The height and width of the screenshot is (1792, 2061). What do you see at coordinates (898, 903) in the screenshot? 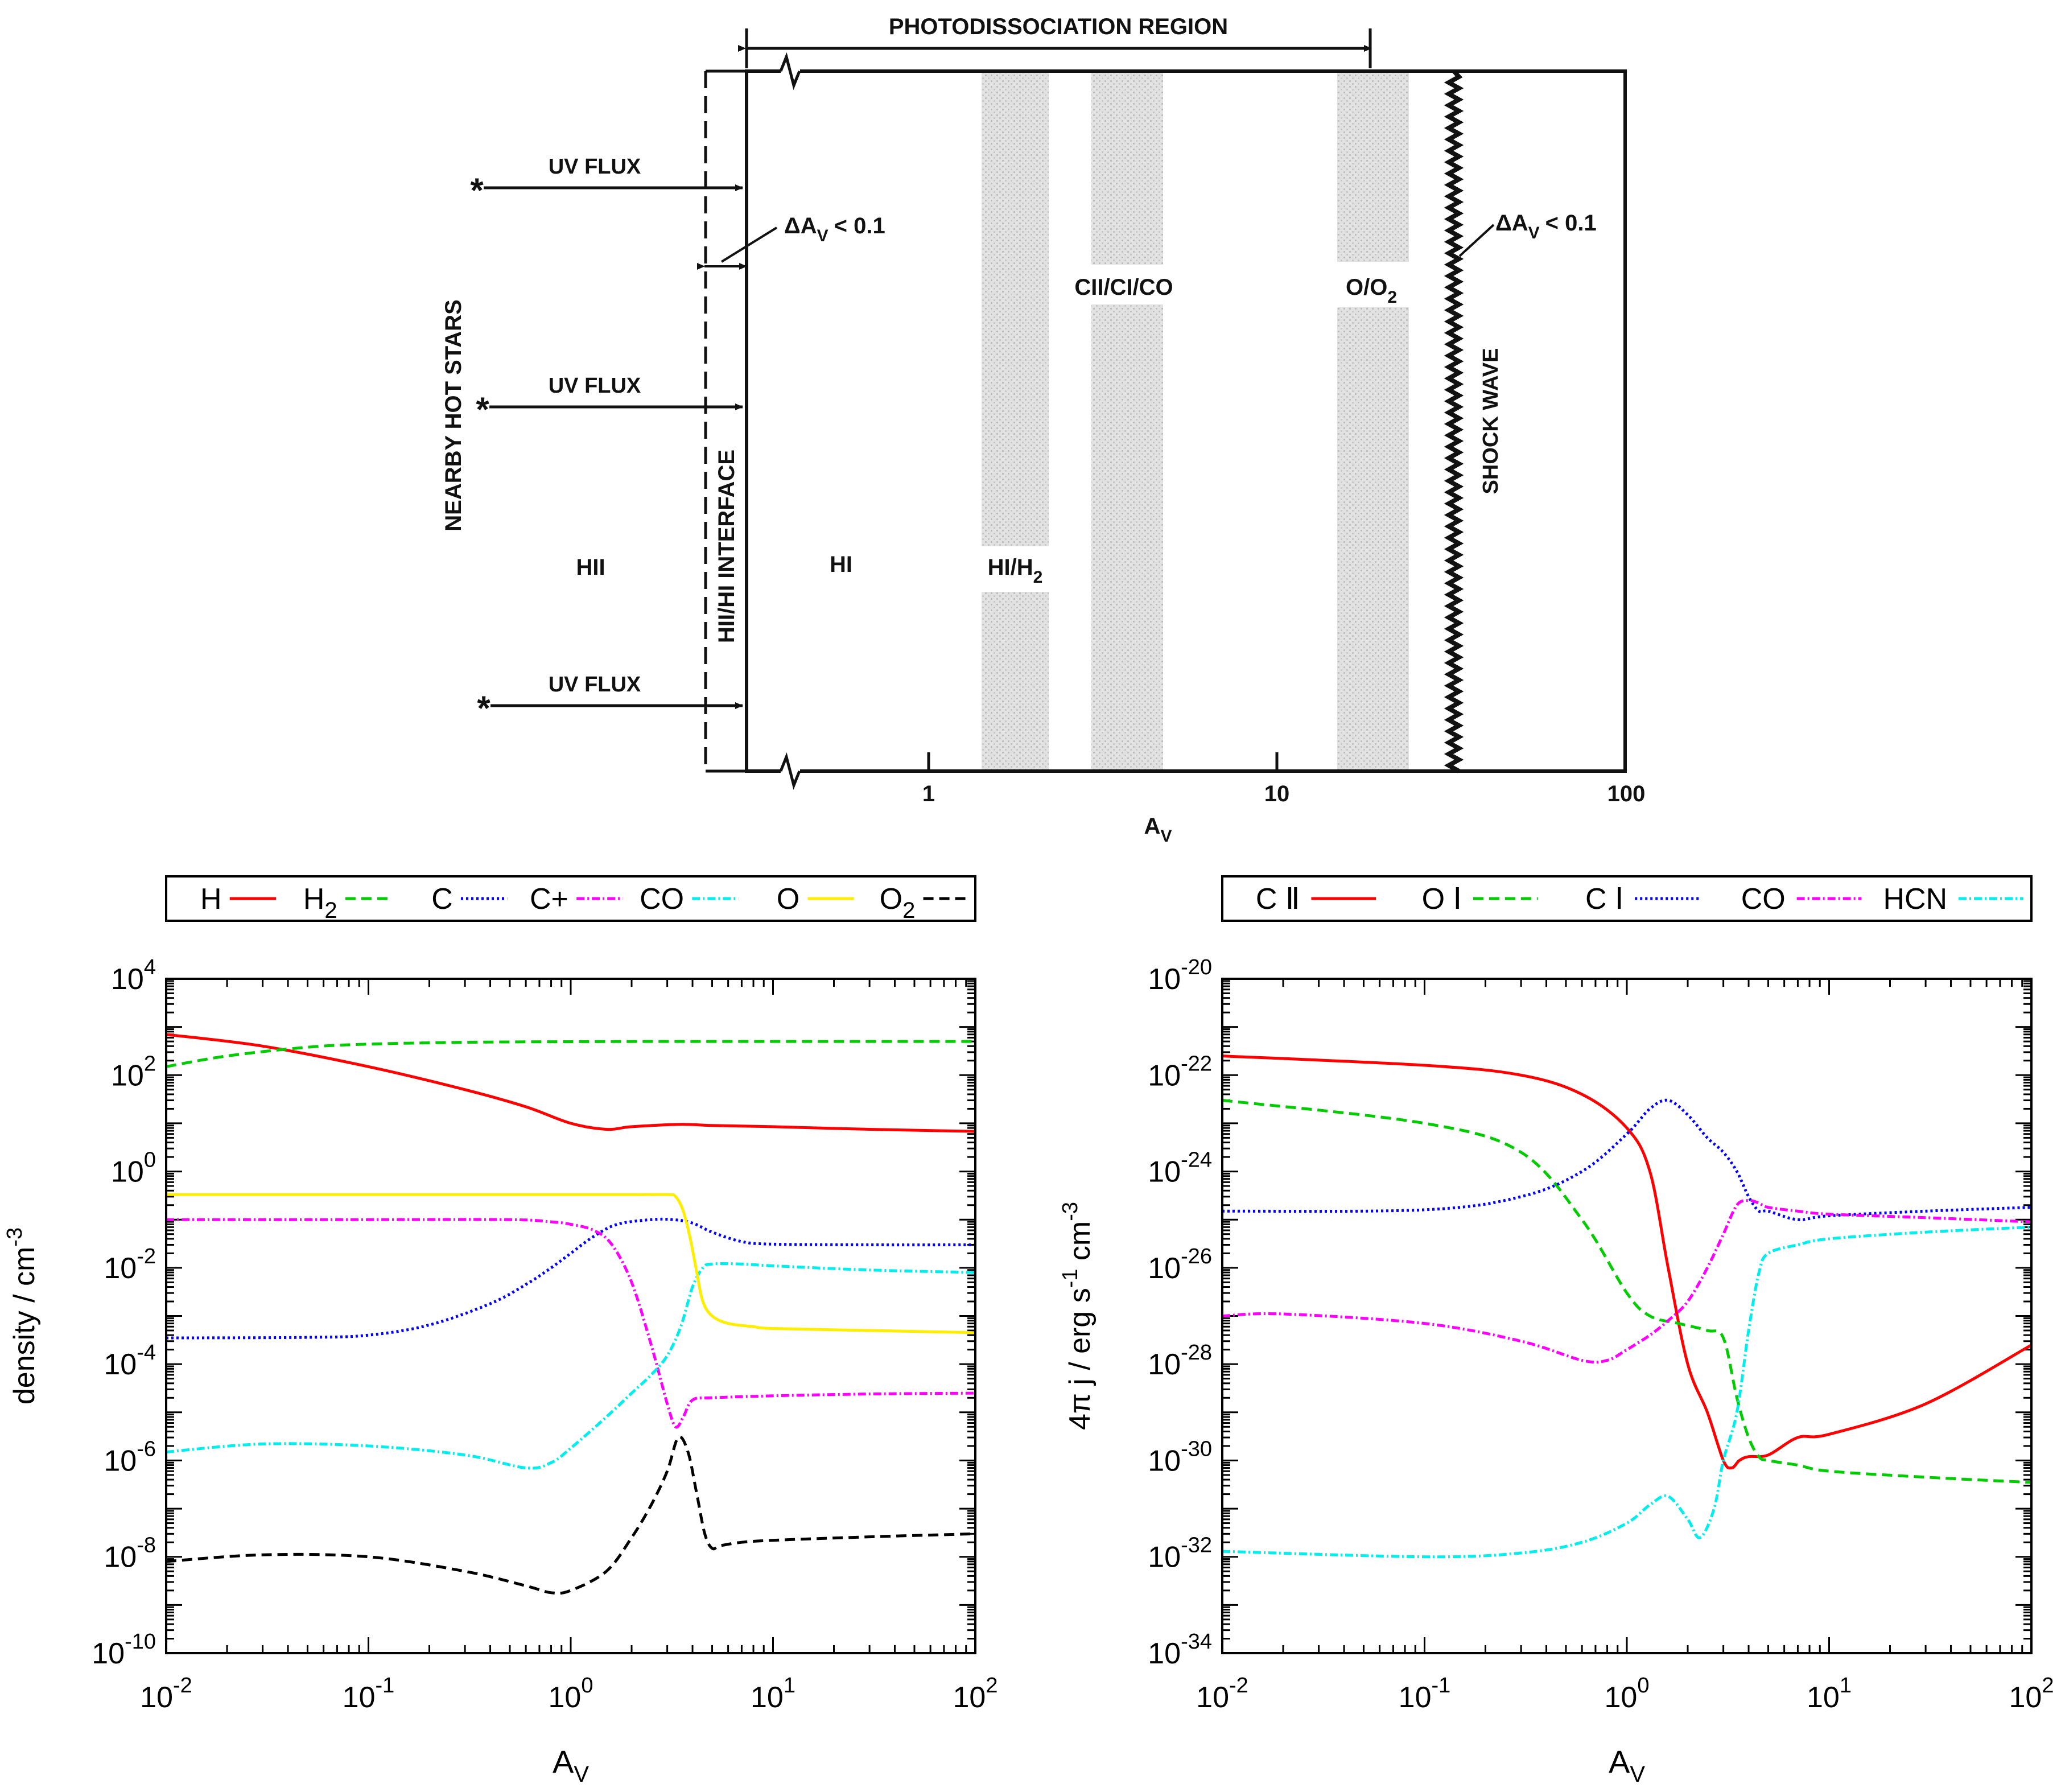
I see `legend-label: O2` at bounding box center [898, 903].